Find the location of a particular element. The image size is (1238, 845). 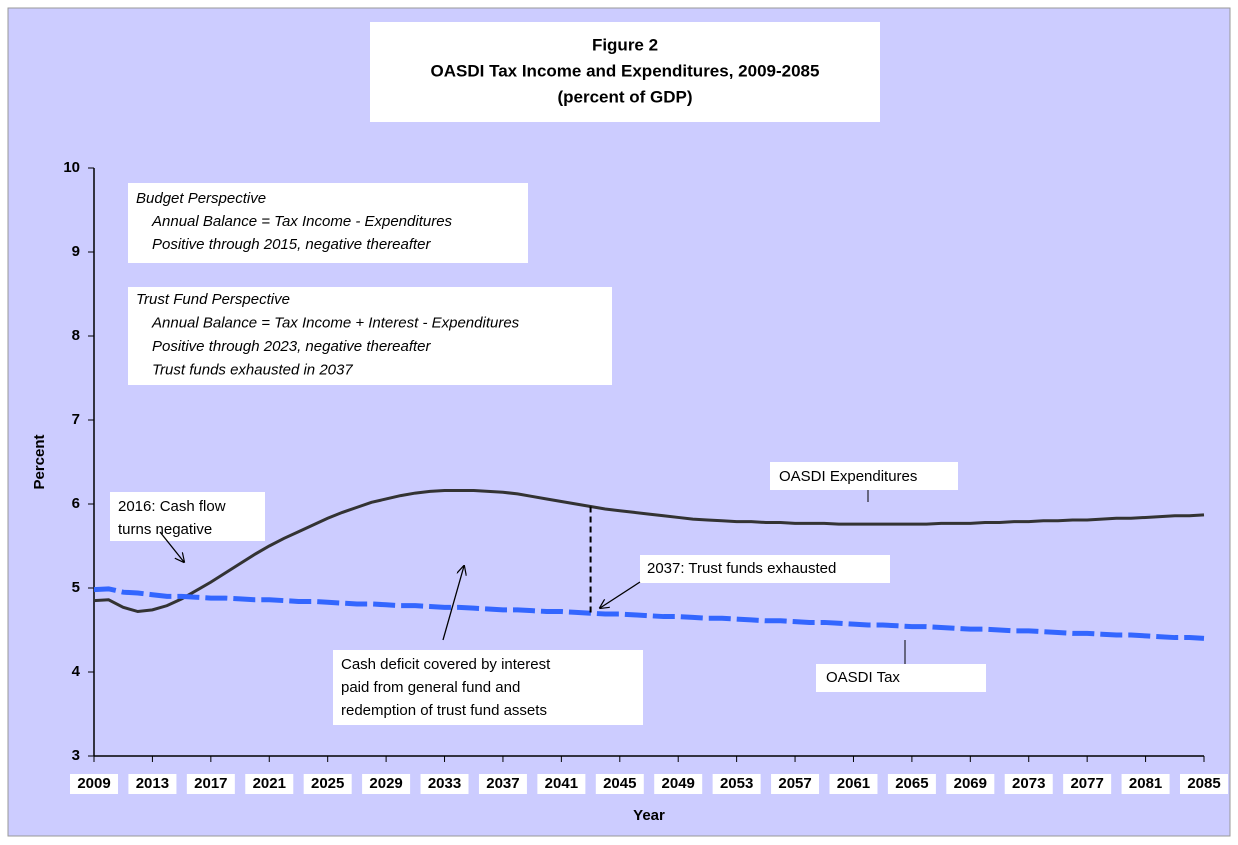

x-tick-label: 2061 is located at coordinates (853, 783).